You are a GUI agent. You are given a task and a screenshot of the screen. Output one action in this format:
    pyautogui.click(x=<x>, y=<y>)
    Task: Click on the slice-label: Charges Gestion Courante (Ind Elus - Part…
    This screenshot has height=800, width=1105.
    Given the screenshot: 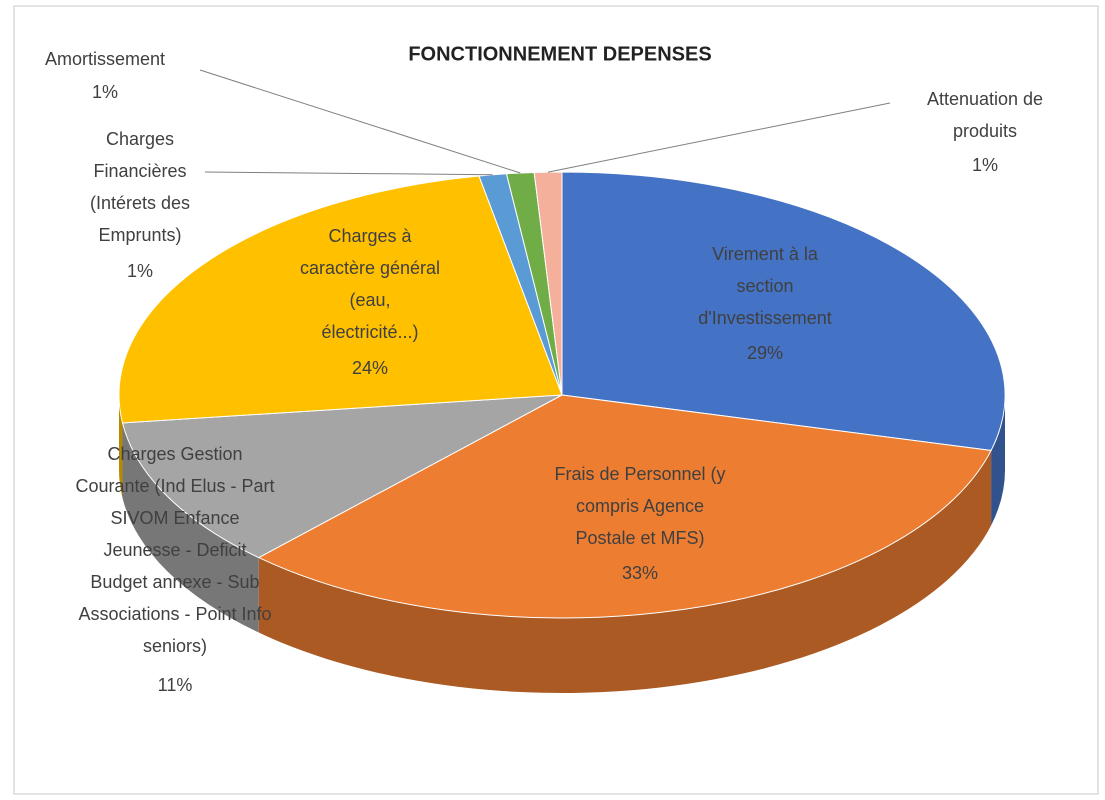 What is the action you would take?
    pyautogui.click(x=174, y=550)
    